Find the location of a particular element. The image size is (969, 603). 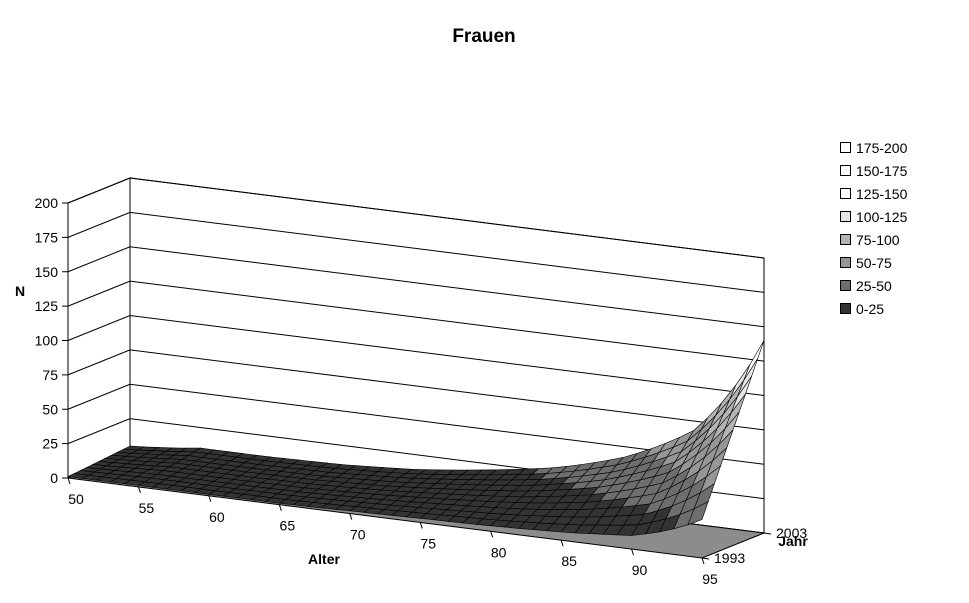

x-tick-label: 95 is located at coordinates (710, 579).